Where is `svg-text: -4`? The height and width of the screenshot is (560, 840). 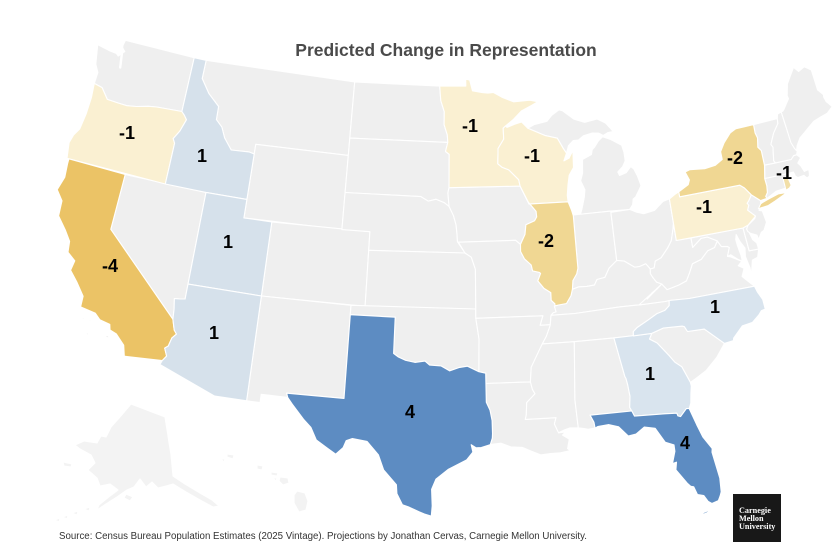
svg-text: -4 is located at coordinates (110, 266).